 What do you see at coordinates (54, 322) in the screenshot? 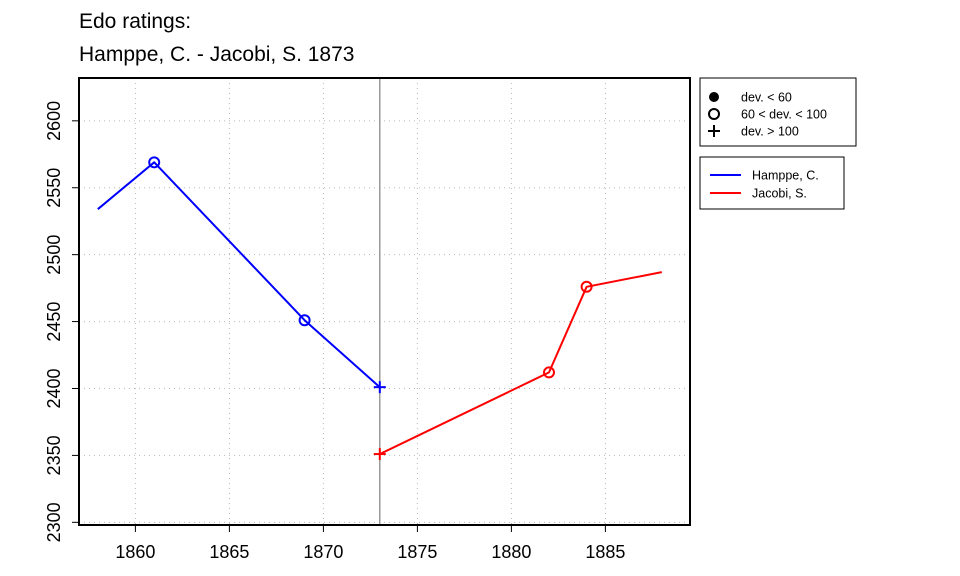
I see `y-tick-label: 2450` at bounding box center [54, 322].